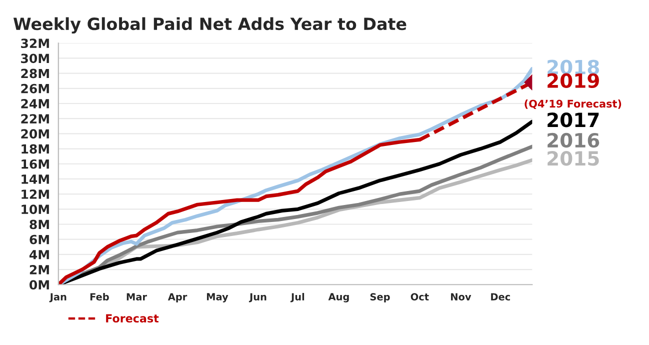  I want to click on x-tick-label: Nov, so click(461, 296).